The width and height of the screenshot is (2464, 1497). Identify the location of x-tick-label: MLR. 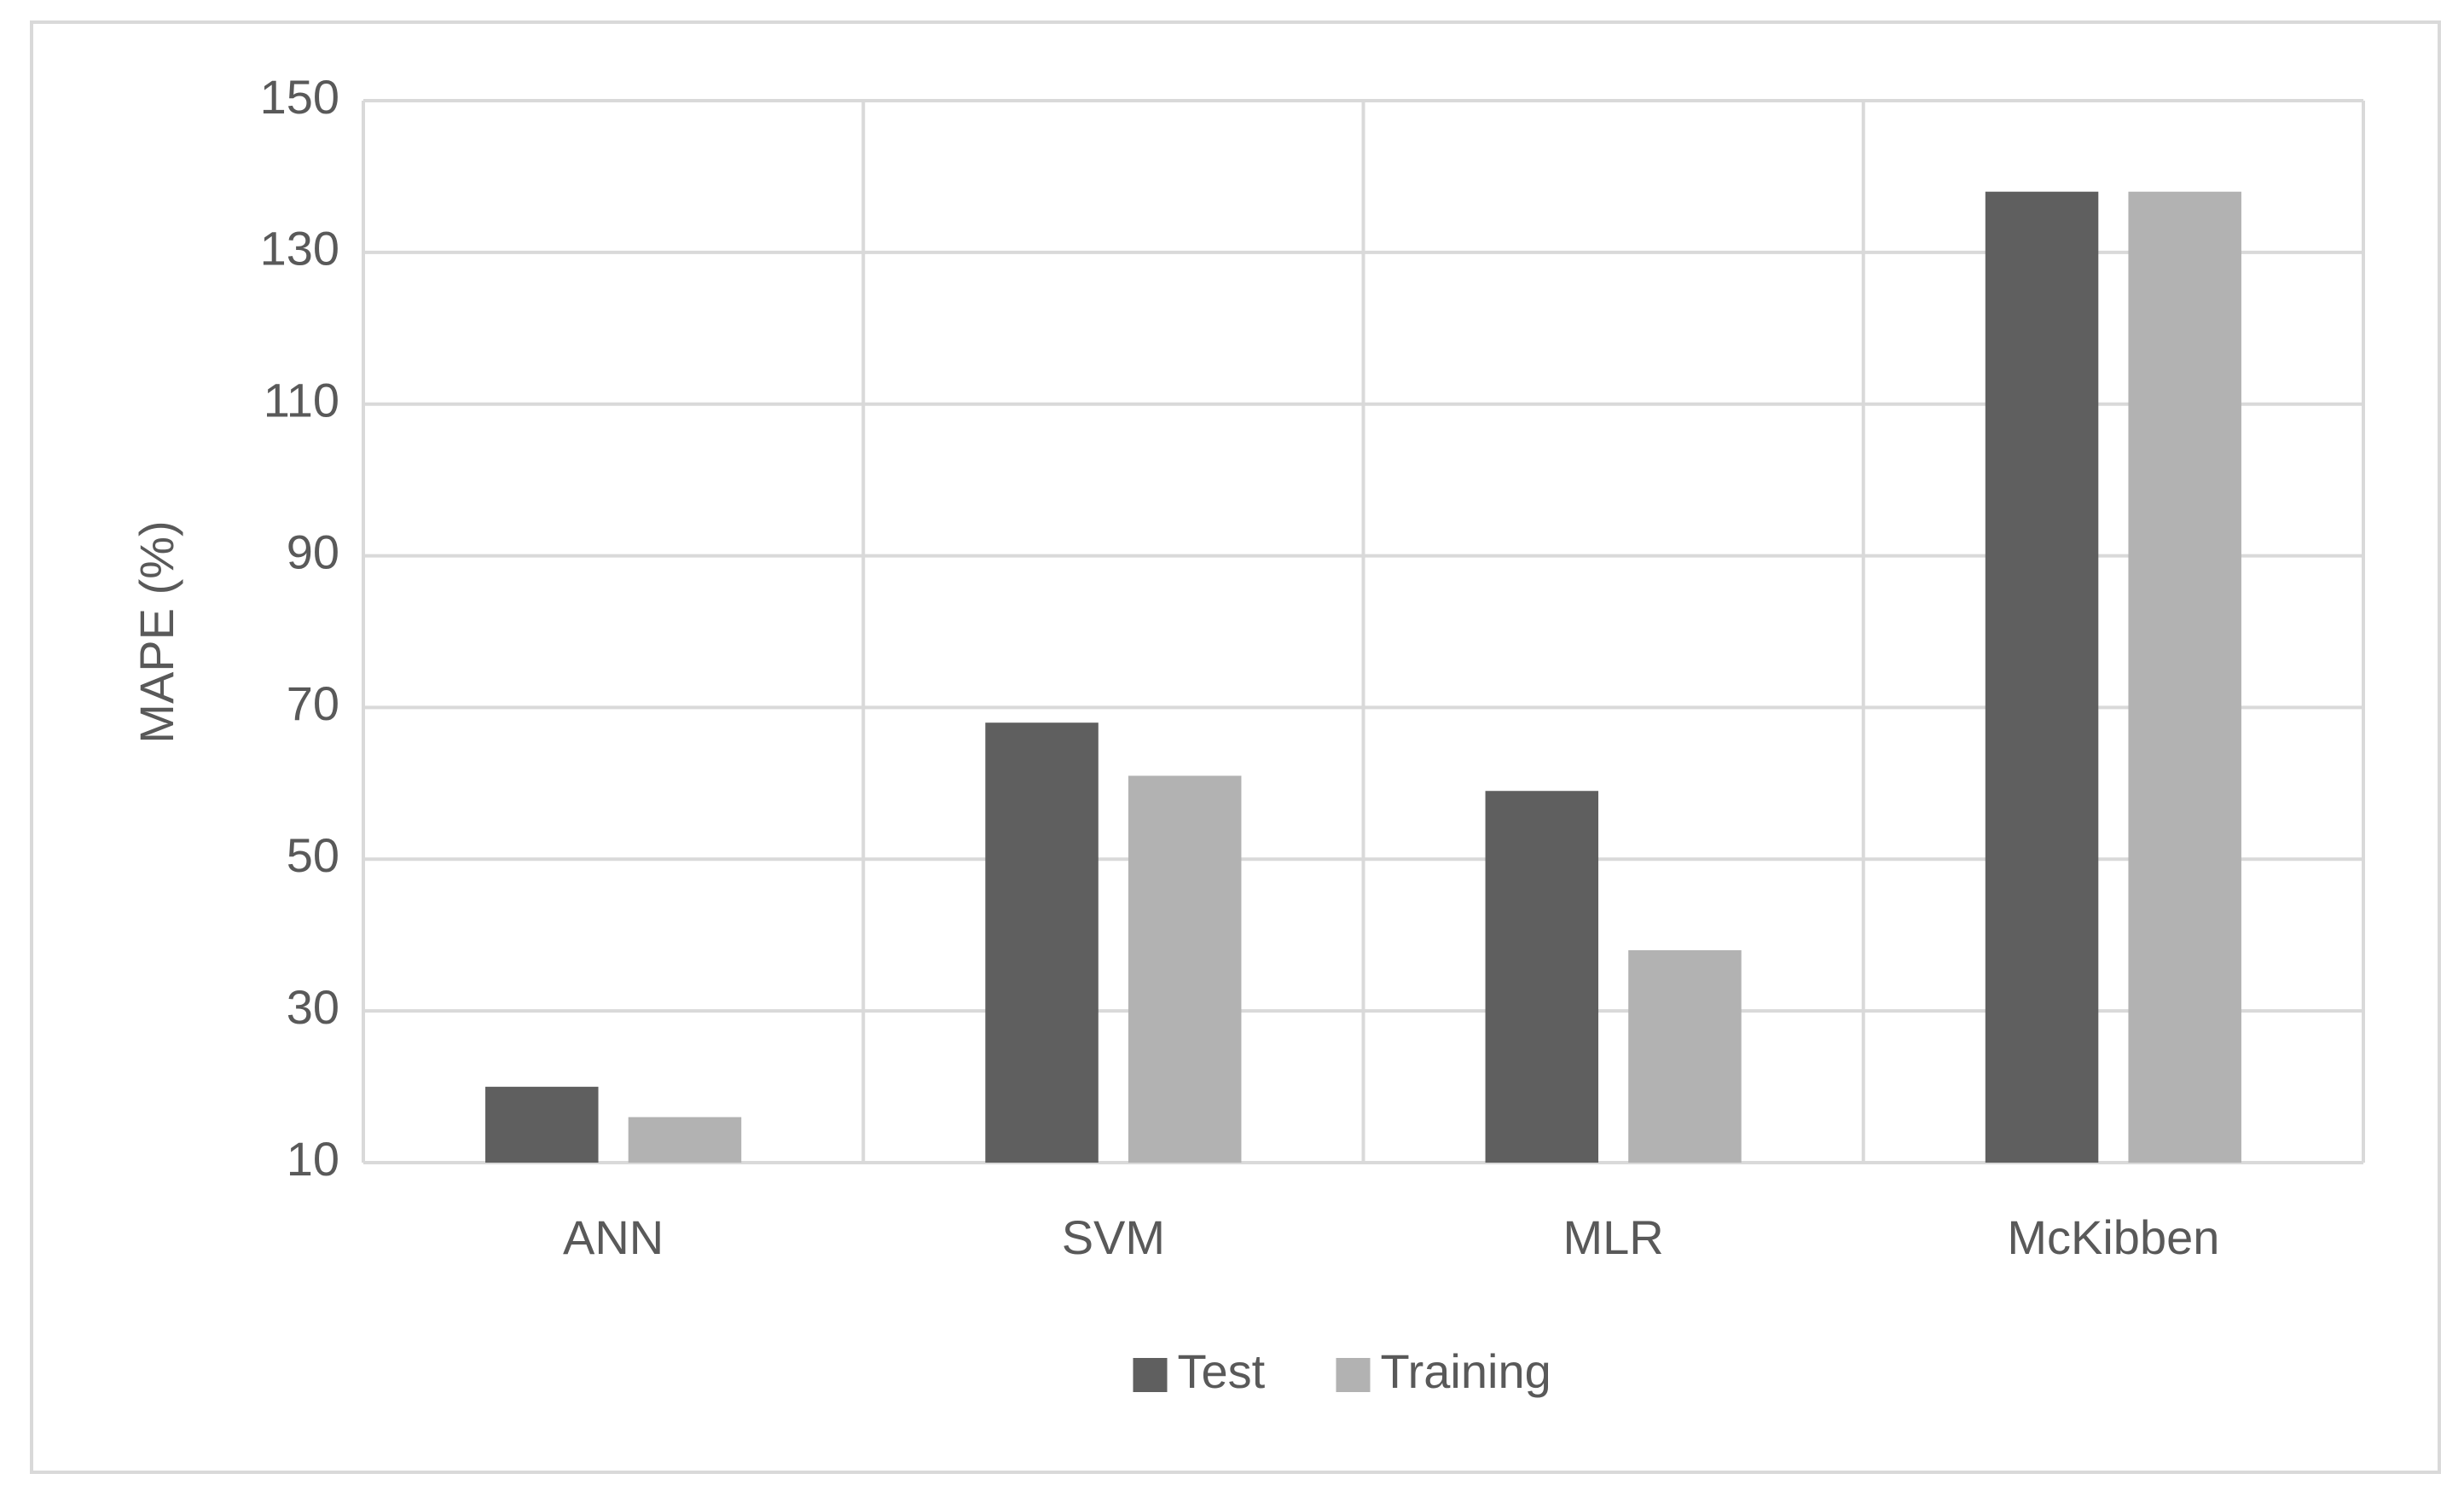
(1613, 1237).